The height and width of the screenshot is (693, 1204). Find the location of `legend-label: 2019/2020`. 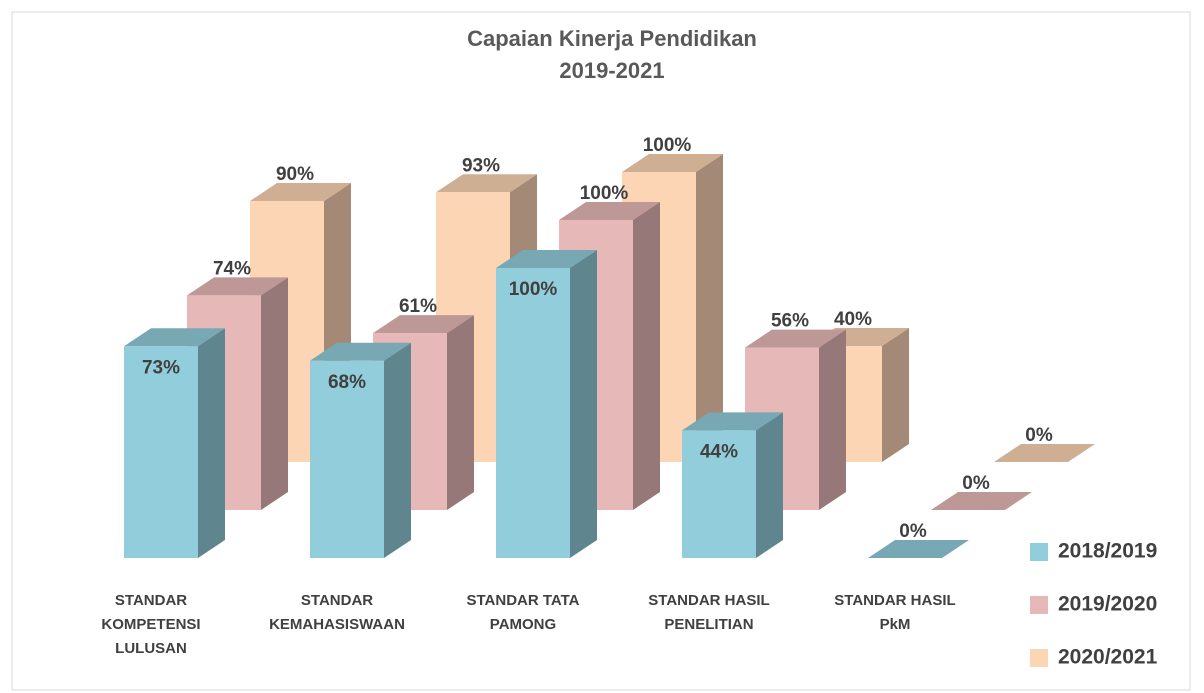

legend-label: 2019/2020 is located at coordinates (1107, 604).